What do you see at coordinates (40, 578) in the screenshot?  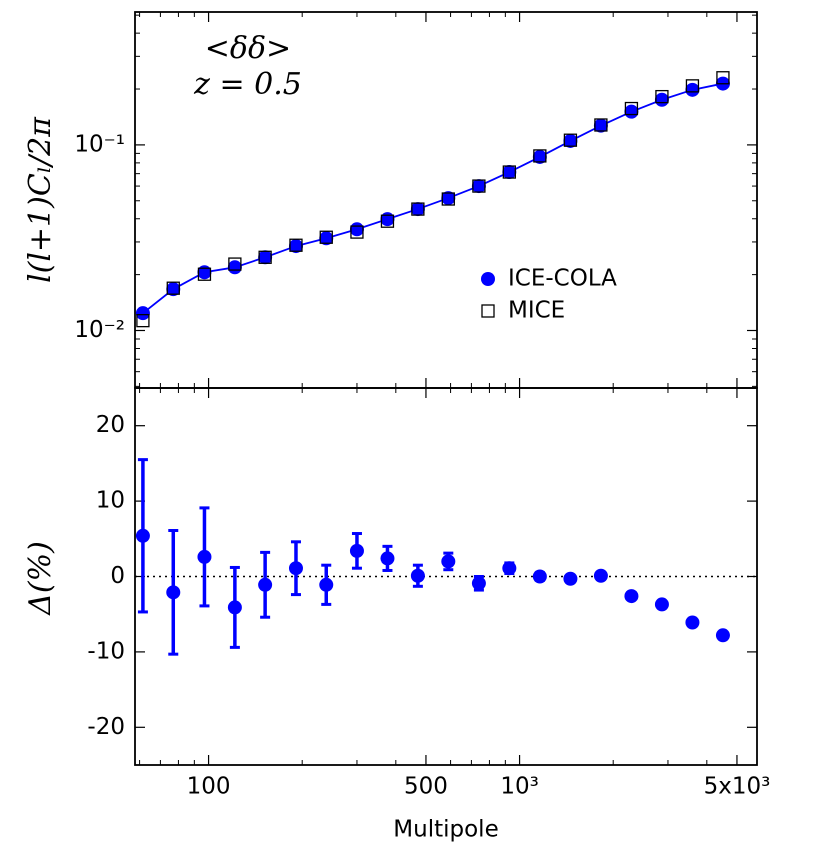 I see `y-axis-label: Δ(%)` at bounding box center [40, 578].